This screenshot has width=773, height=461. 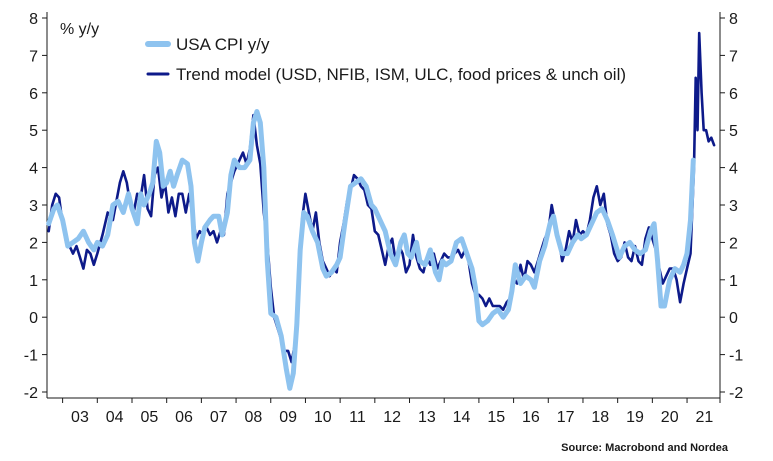 What do you see at coordinates (733, 169) in the screenshot?
I see `y-tick-label-right: 4` at bounding box center [733, 169].